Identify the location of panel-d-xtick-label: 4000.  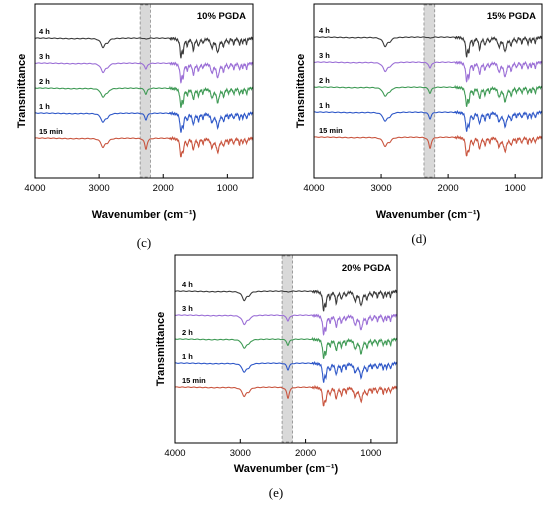
(313, 188).